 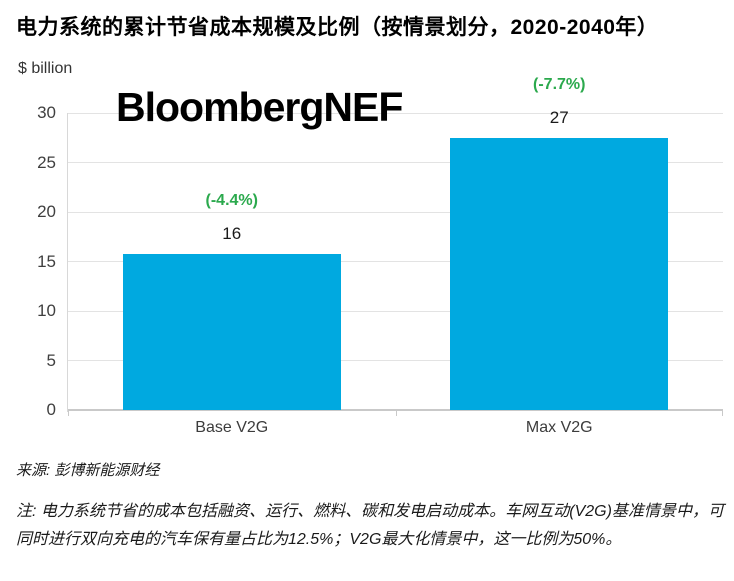 What do you see at coordinates (559, 117) in the screenshot?
I see `value-label-max-v2g: 27` at bounding box center [559, 117].